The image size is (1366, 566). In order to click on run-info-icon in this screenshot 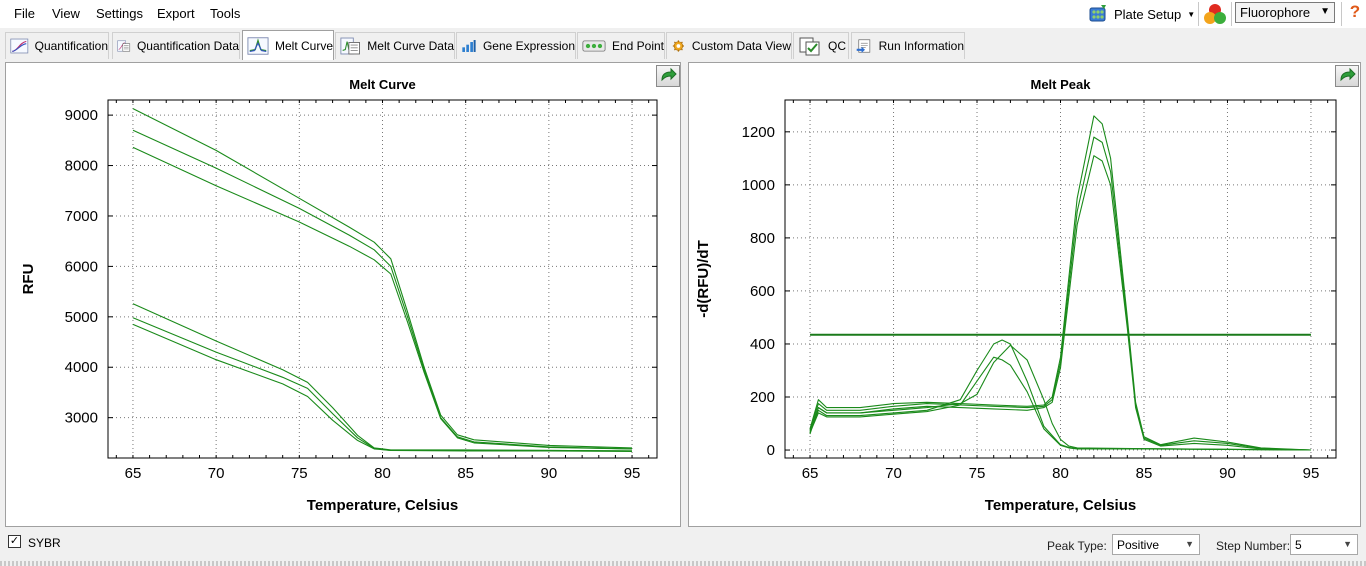, I will do `click(863, 46)`.